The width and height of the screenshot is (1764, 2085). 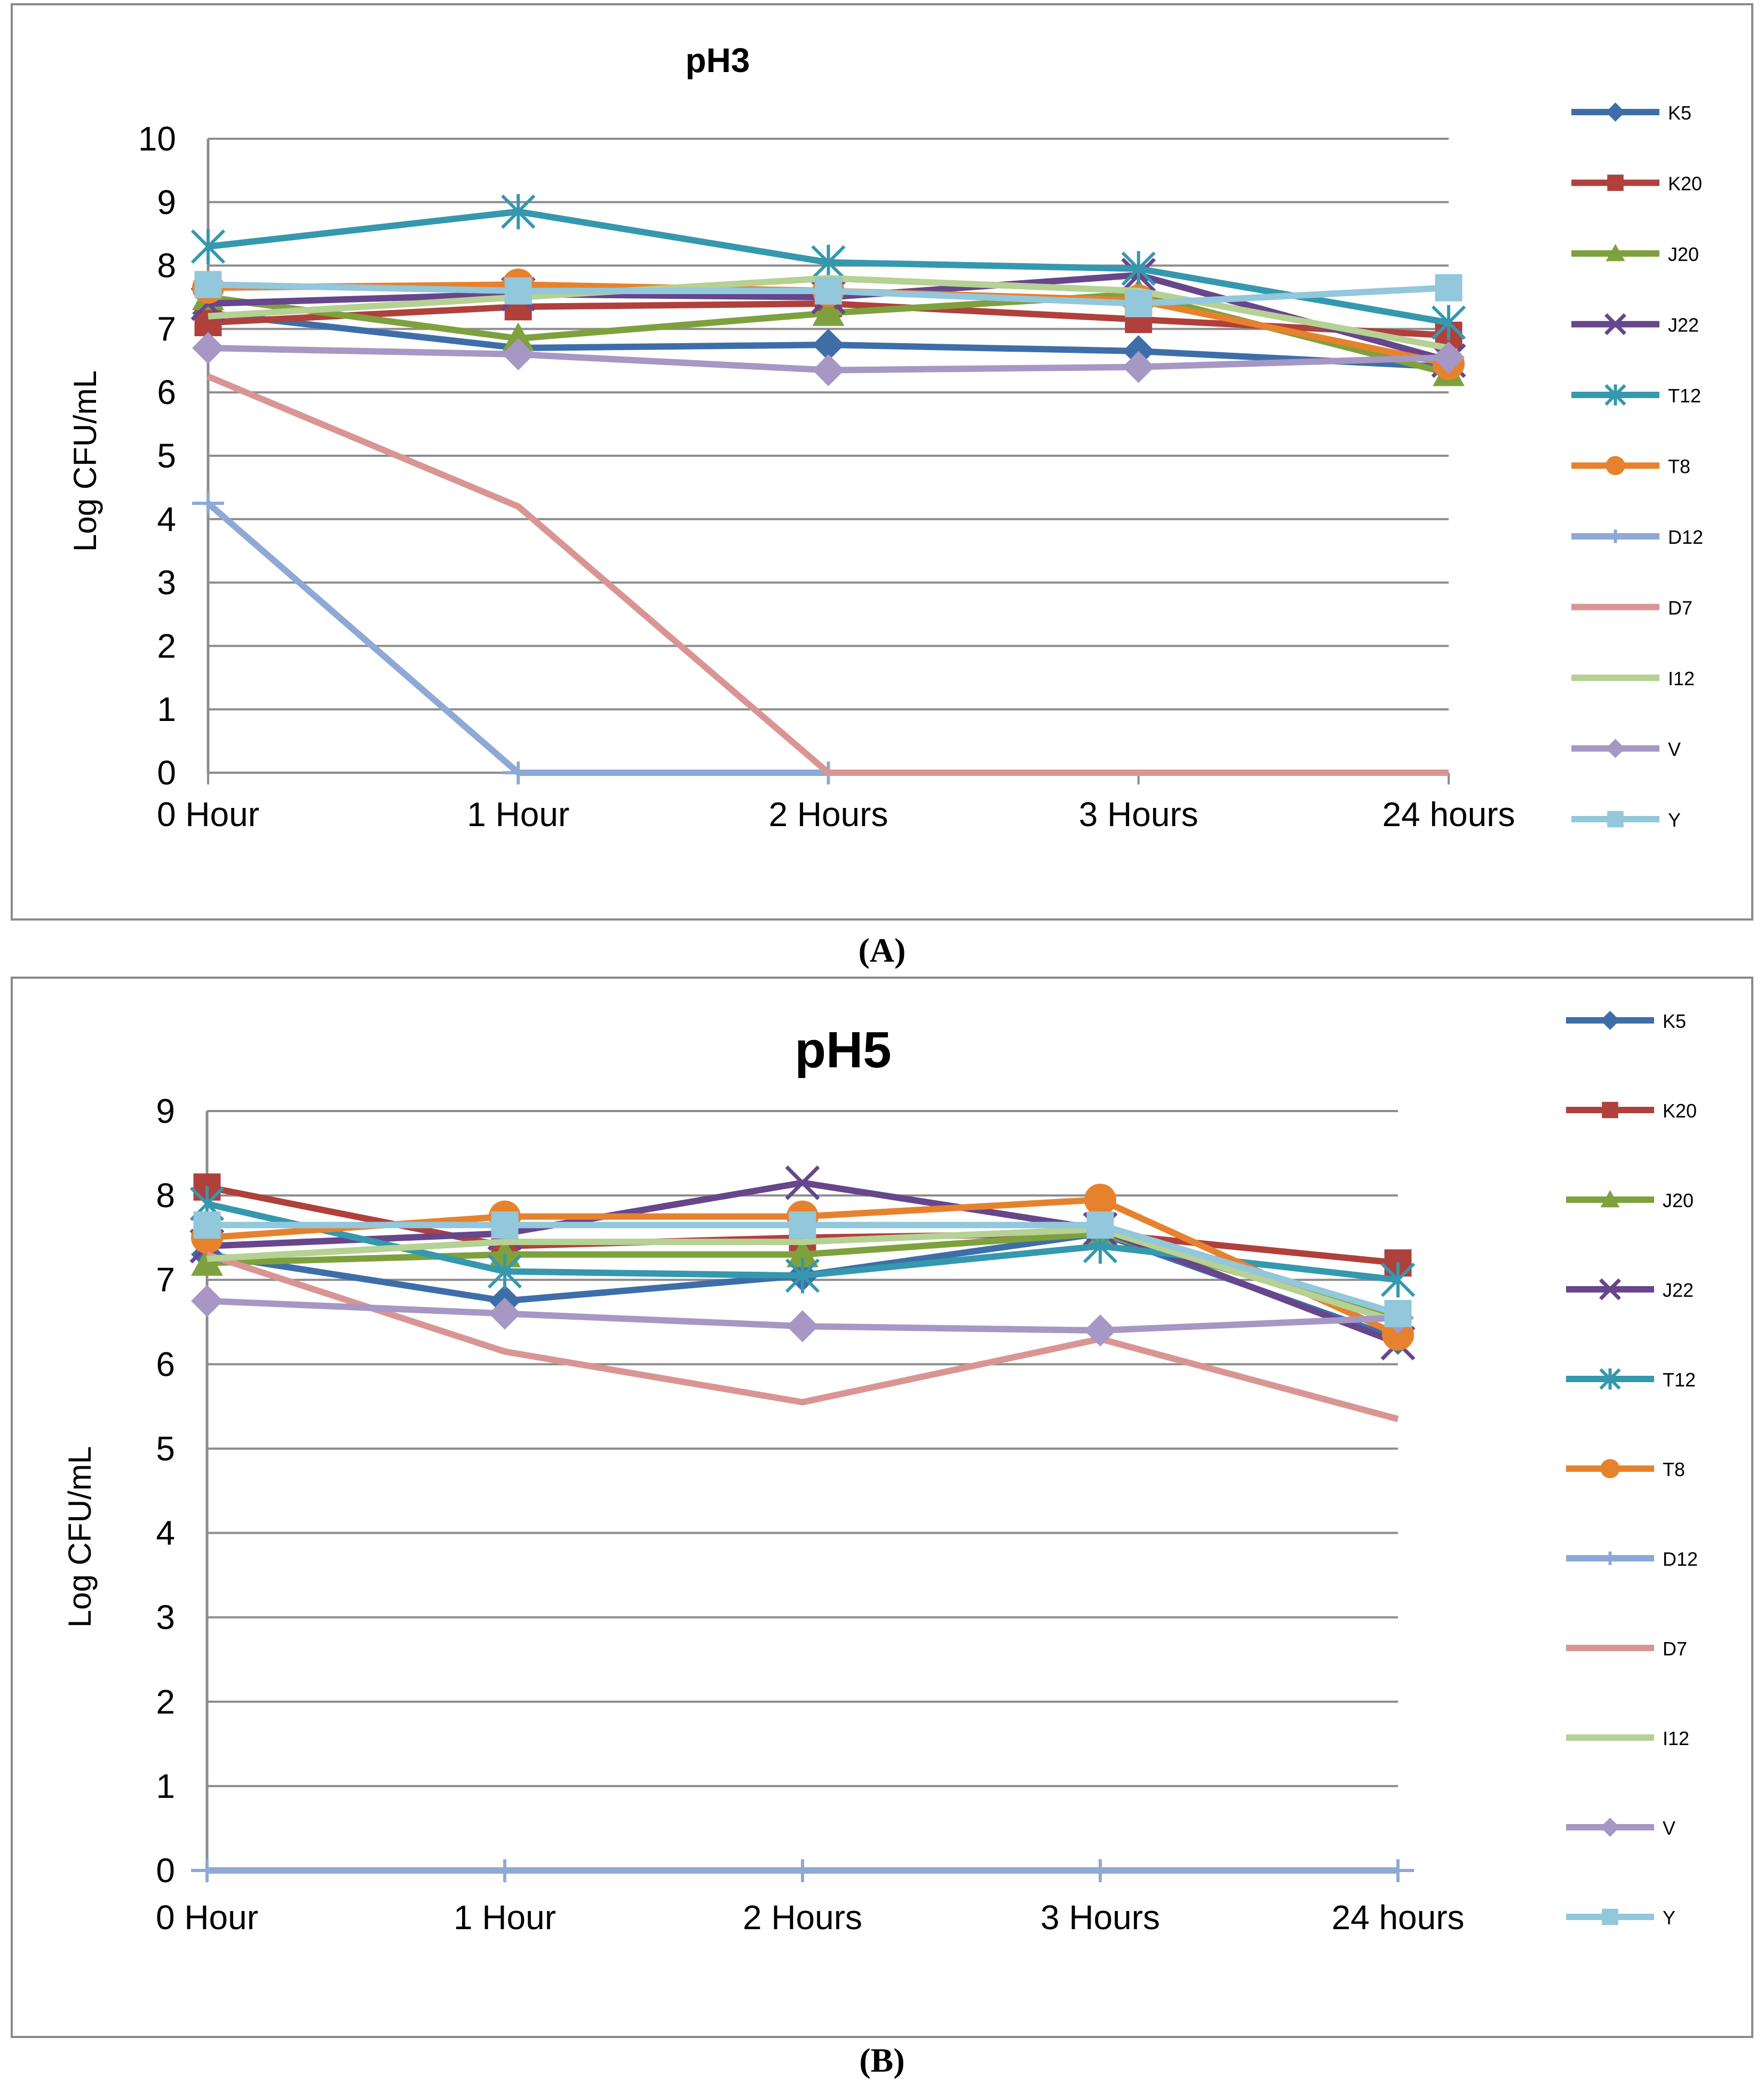 What do you see at coordinates (166, 329) in the screenshot?
I see `y-tick-label: 7` at bounding box center [166, 329].